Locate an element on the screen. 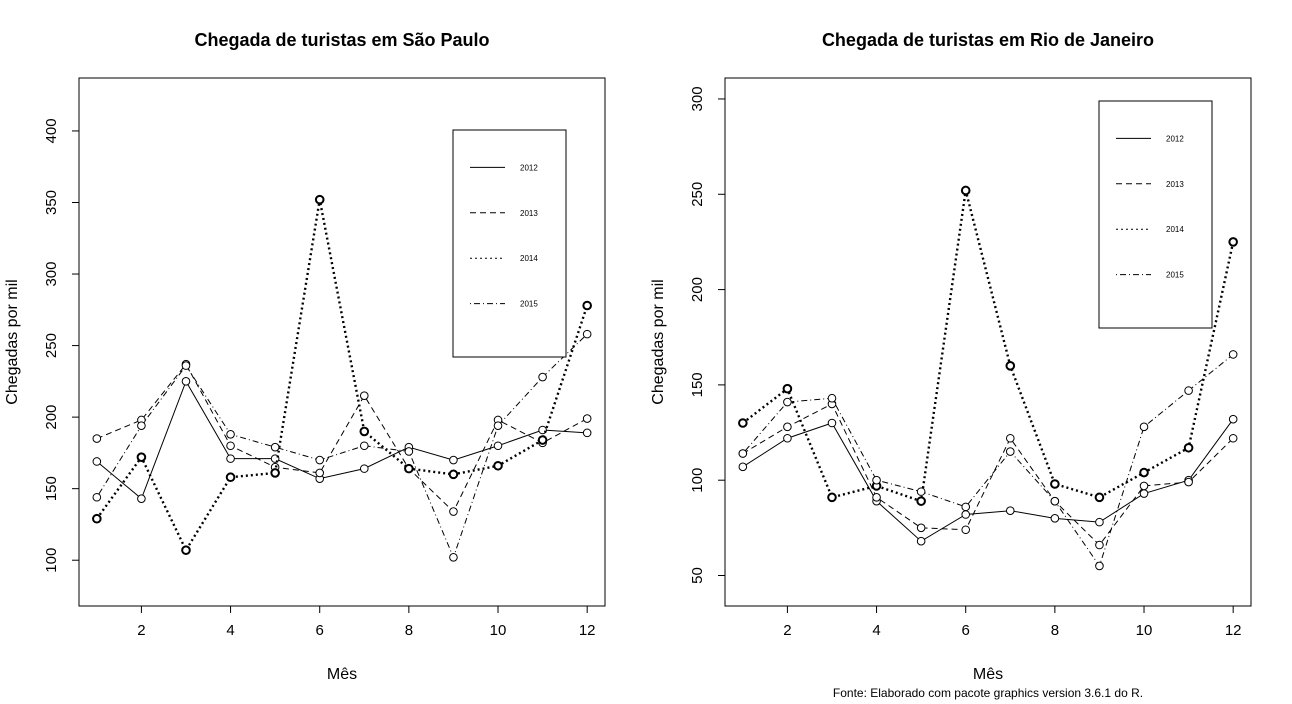 The width and height of the screenshot is (1292, 704). x-tick-label: 2 is located at coordinates (787, 630).